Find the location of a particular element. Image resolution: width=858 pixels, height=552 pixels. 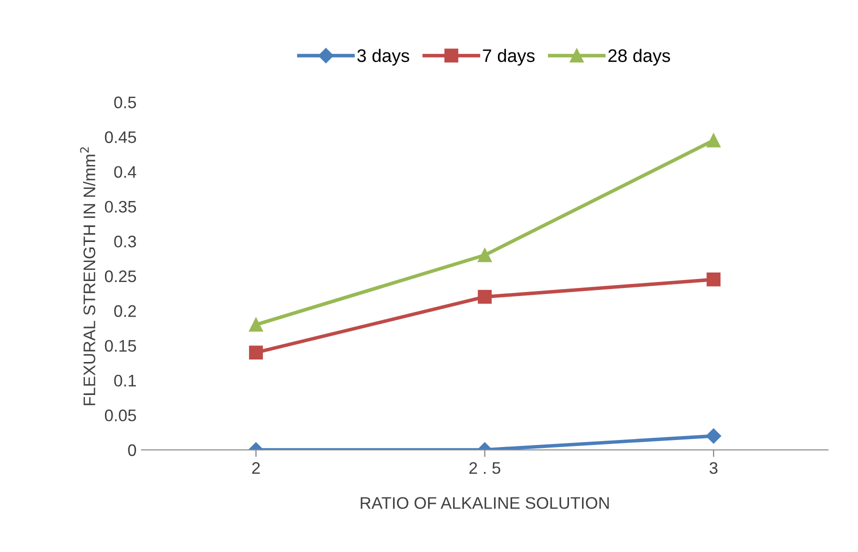

y-tick-label: 0.4 is located at coordinates (125, 172).